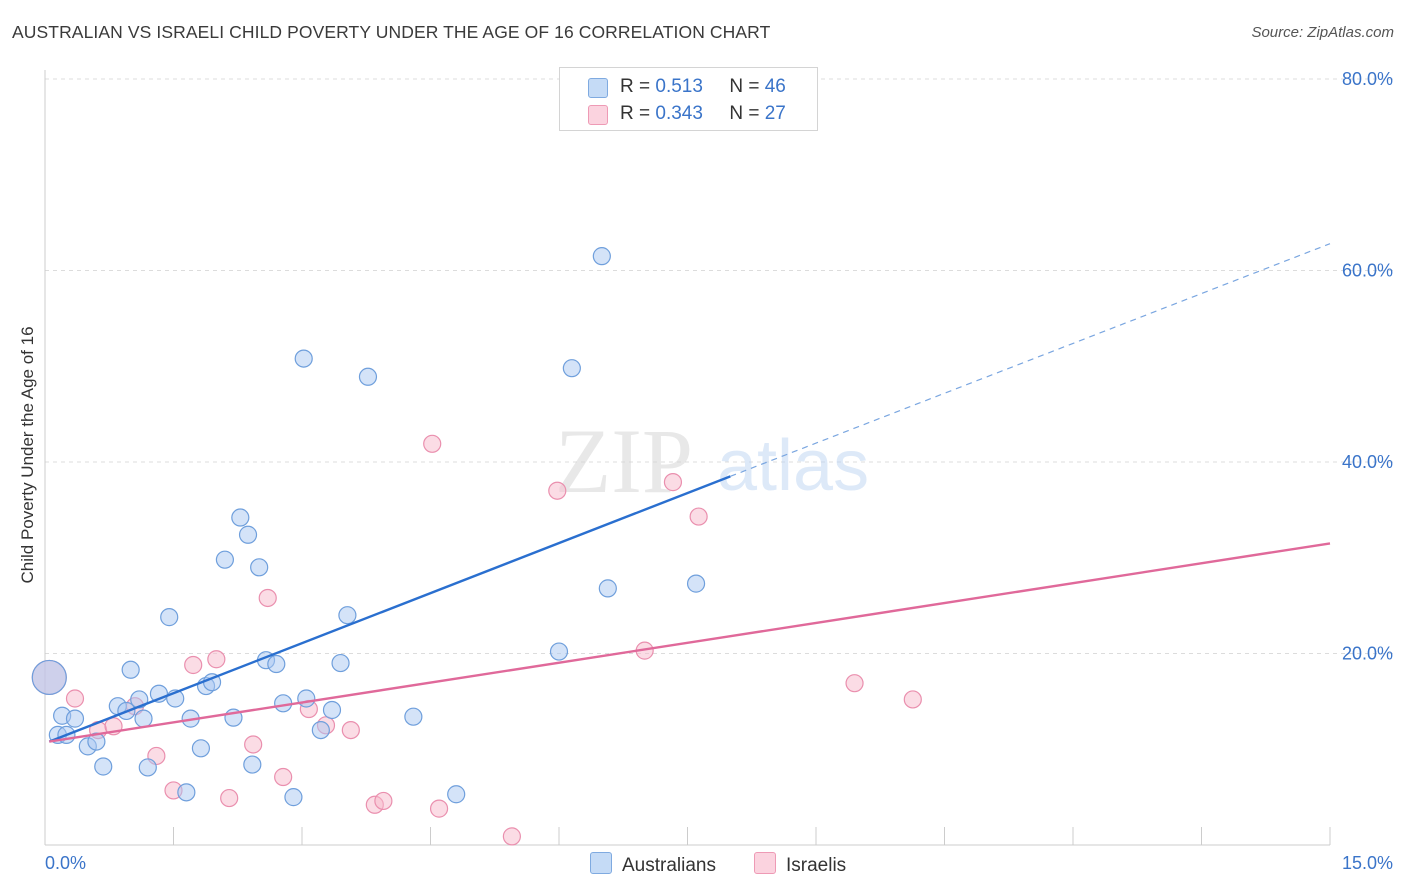 Image resolution: width=1406 pixels, height=892 pixels. Describe the element at coordinates (765, 863) in the screenshot. I see `israelis-legend-swatch` at that location.